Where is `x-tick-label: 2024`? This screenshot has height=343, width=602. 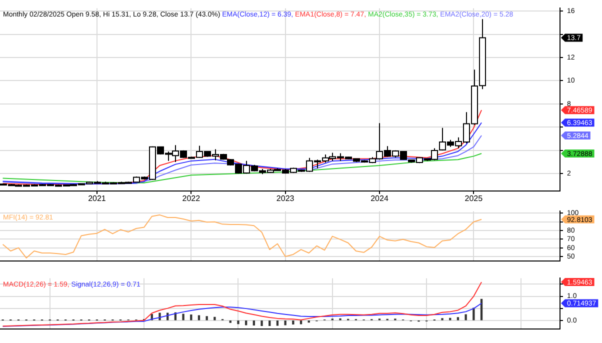
x-tick-label: 2024 is located at coordinates (379, 199).